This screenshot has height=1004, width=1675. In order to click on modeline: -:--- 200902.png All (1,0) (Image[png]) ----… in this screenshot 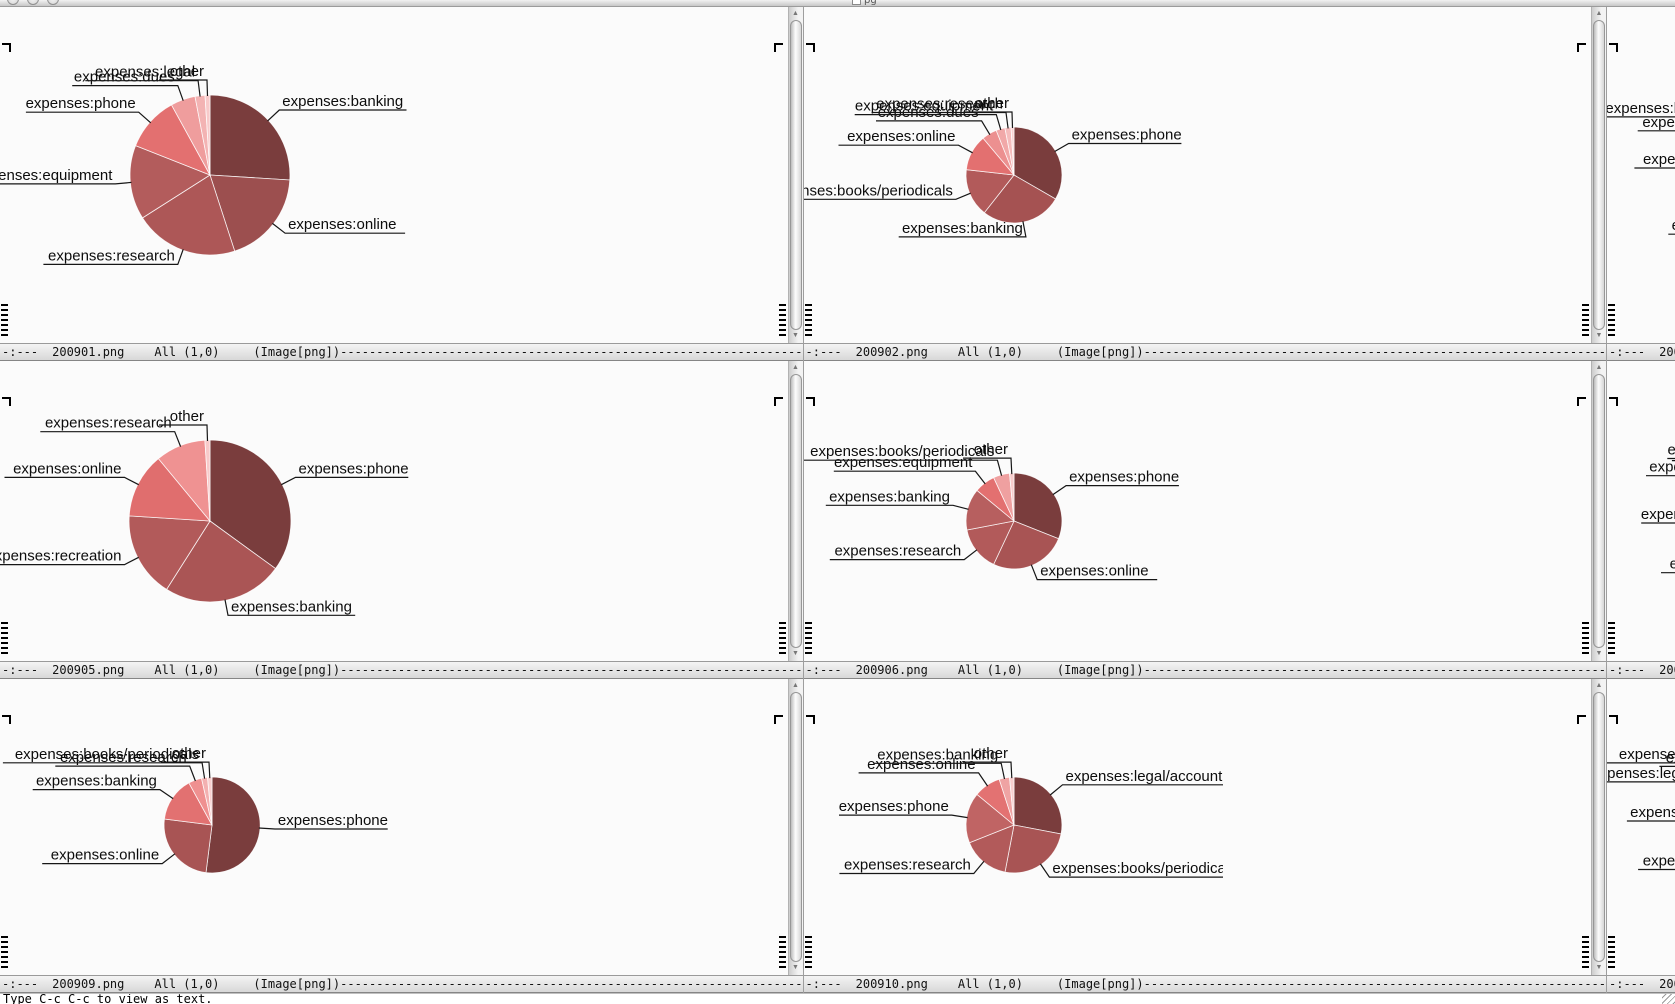, I will do `click(1204, 352)`.